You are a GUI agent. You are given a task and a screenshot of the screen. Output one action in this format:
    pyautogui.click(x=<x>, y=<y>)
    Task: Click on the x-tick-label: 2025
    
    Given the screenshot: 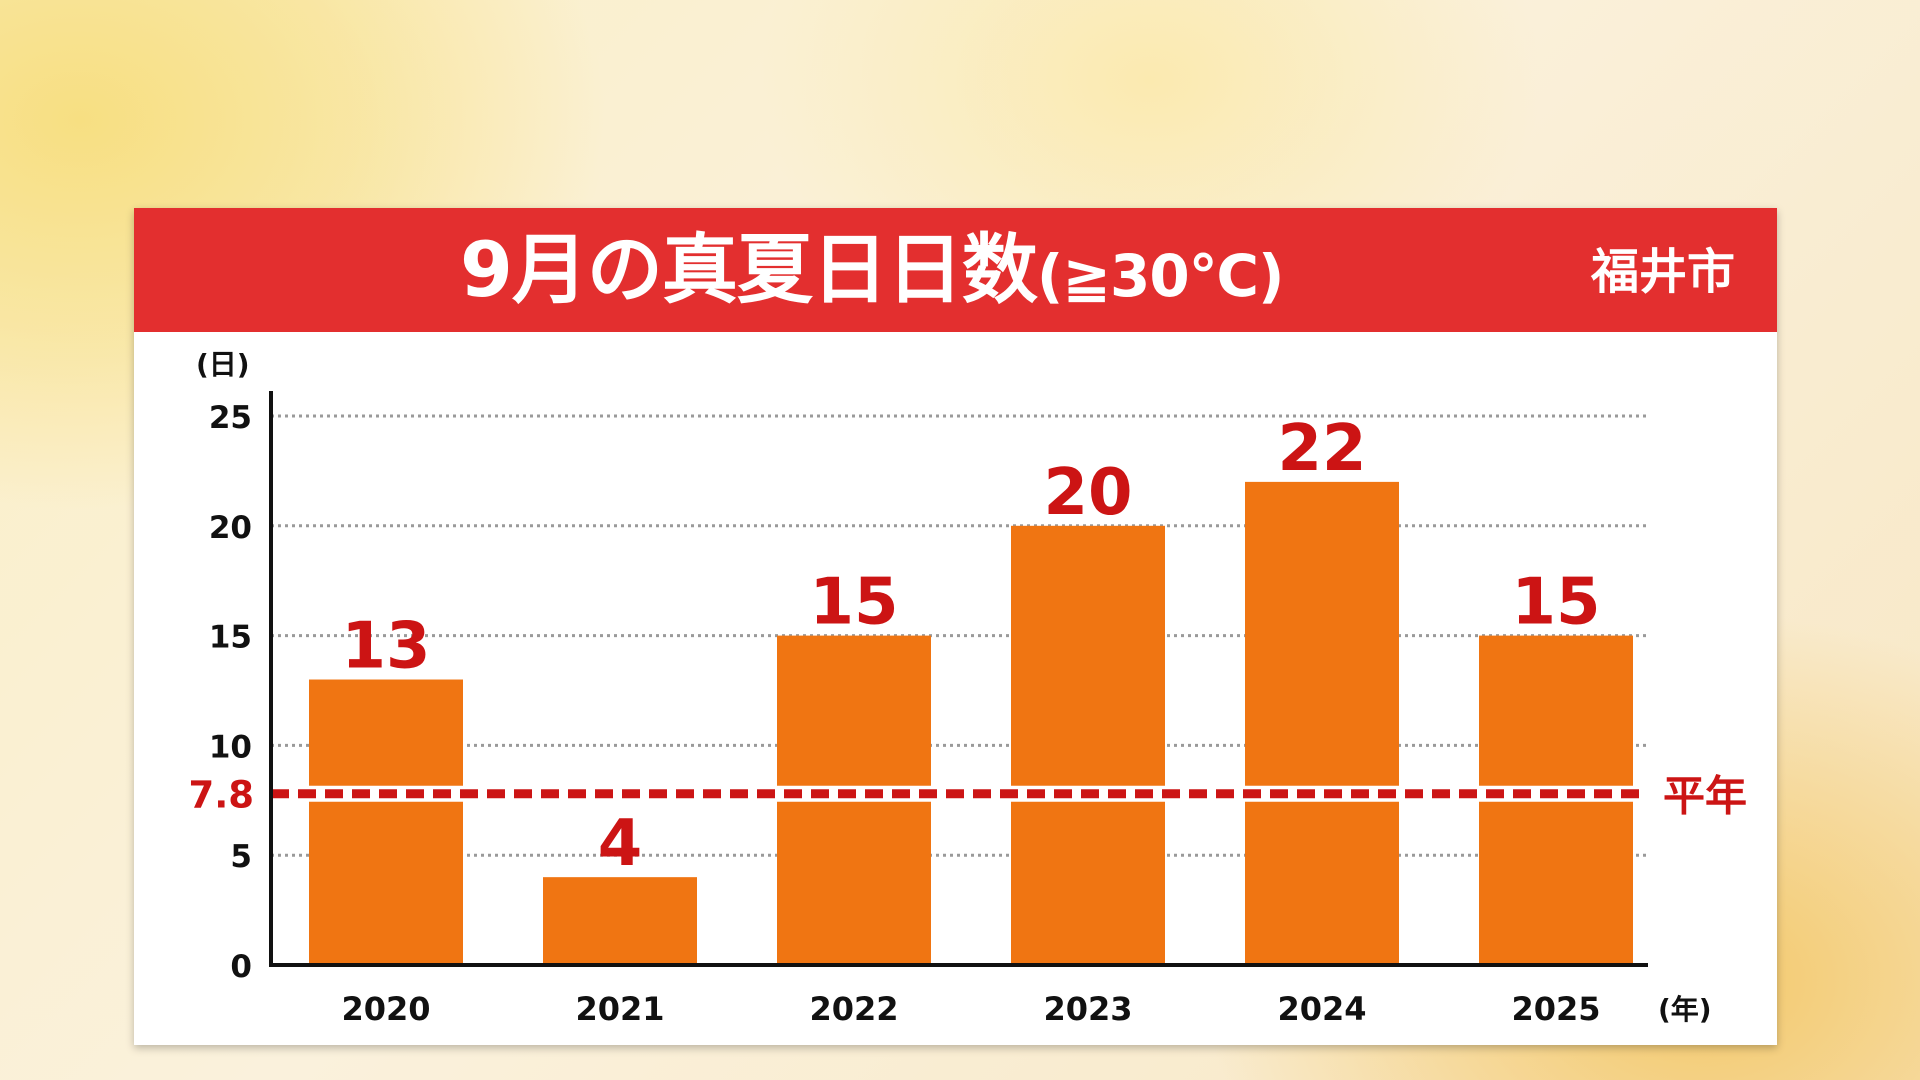 What is the action you would take?
    pyautogui.click(x=1555, y=1009)
    